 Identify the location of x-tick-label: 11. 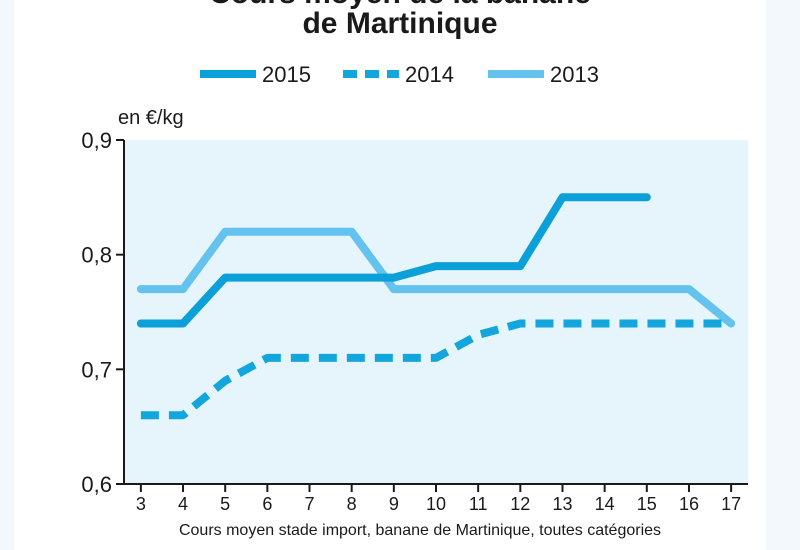
(478, 504).